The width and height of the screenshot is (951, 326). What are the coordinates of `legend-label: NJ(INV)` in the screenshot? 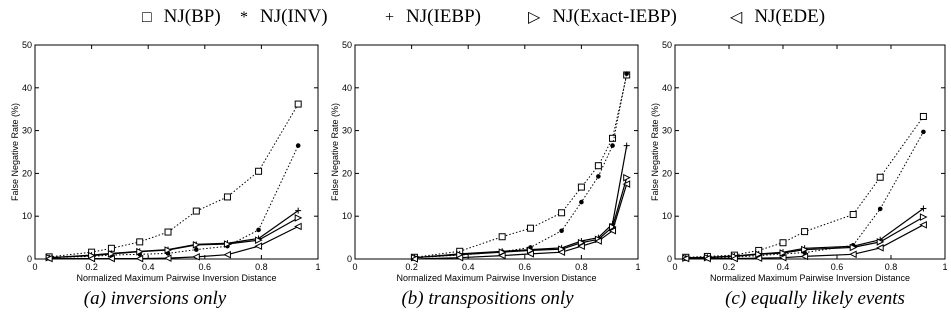 It's located at (294, 16).